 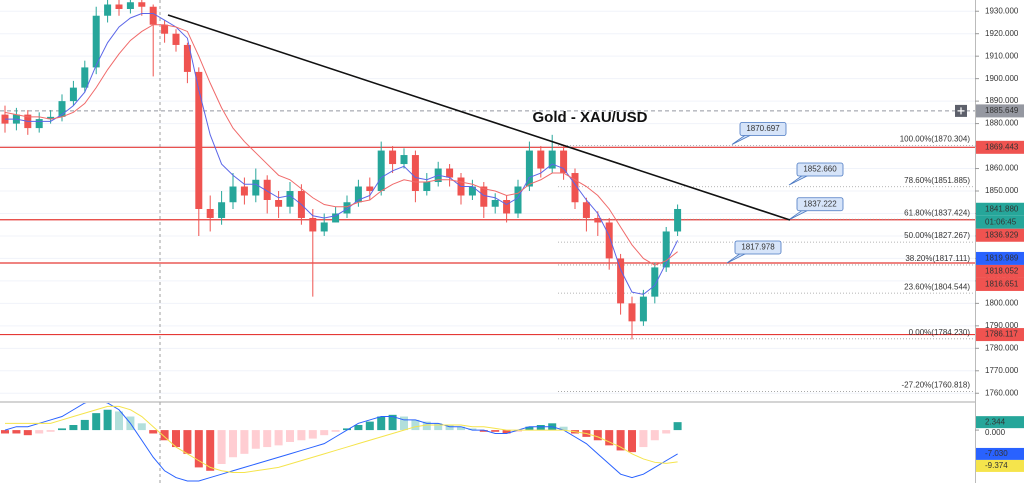 I want to click on price-badge: 1885.649, so click(x=1000, y=111).